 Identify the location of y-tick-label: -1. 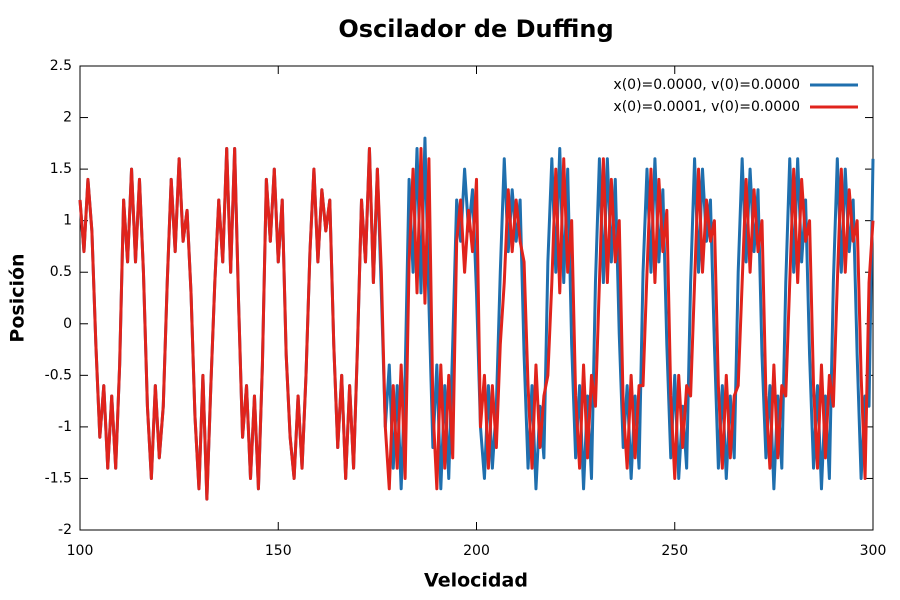
(65, 427).